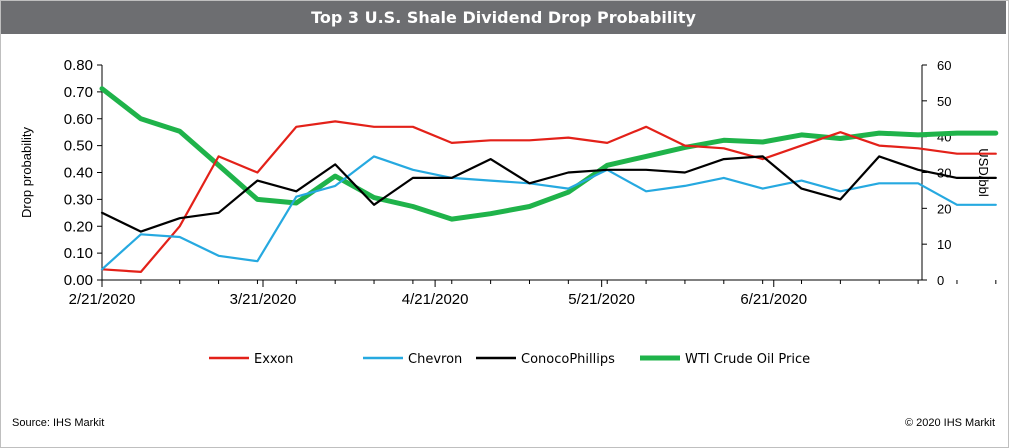 The image size is (1009, 448). I want to click on y-right-tick-label: 10, so click(944, 244).